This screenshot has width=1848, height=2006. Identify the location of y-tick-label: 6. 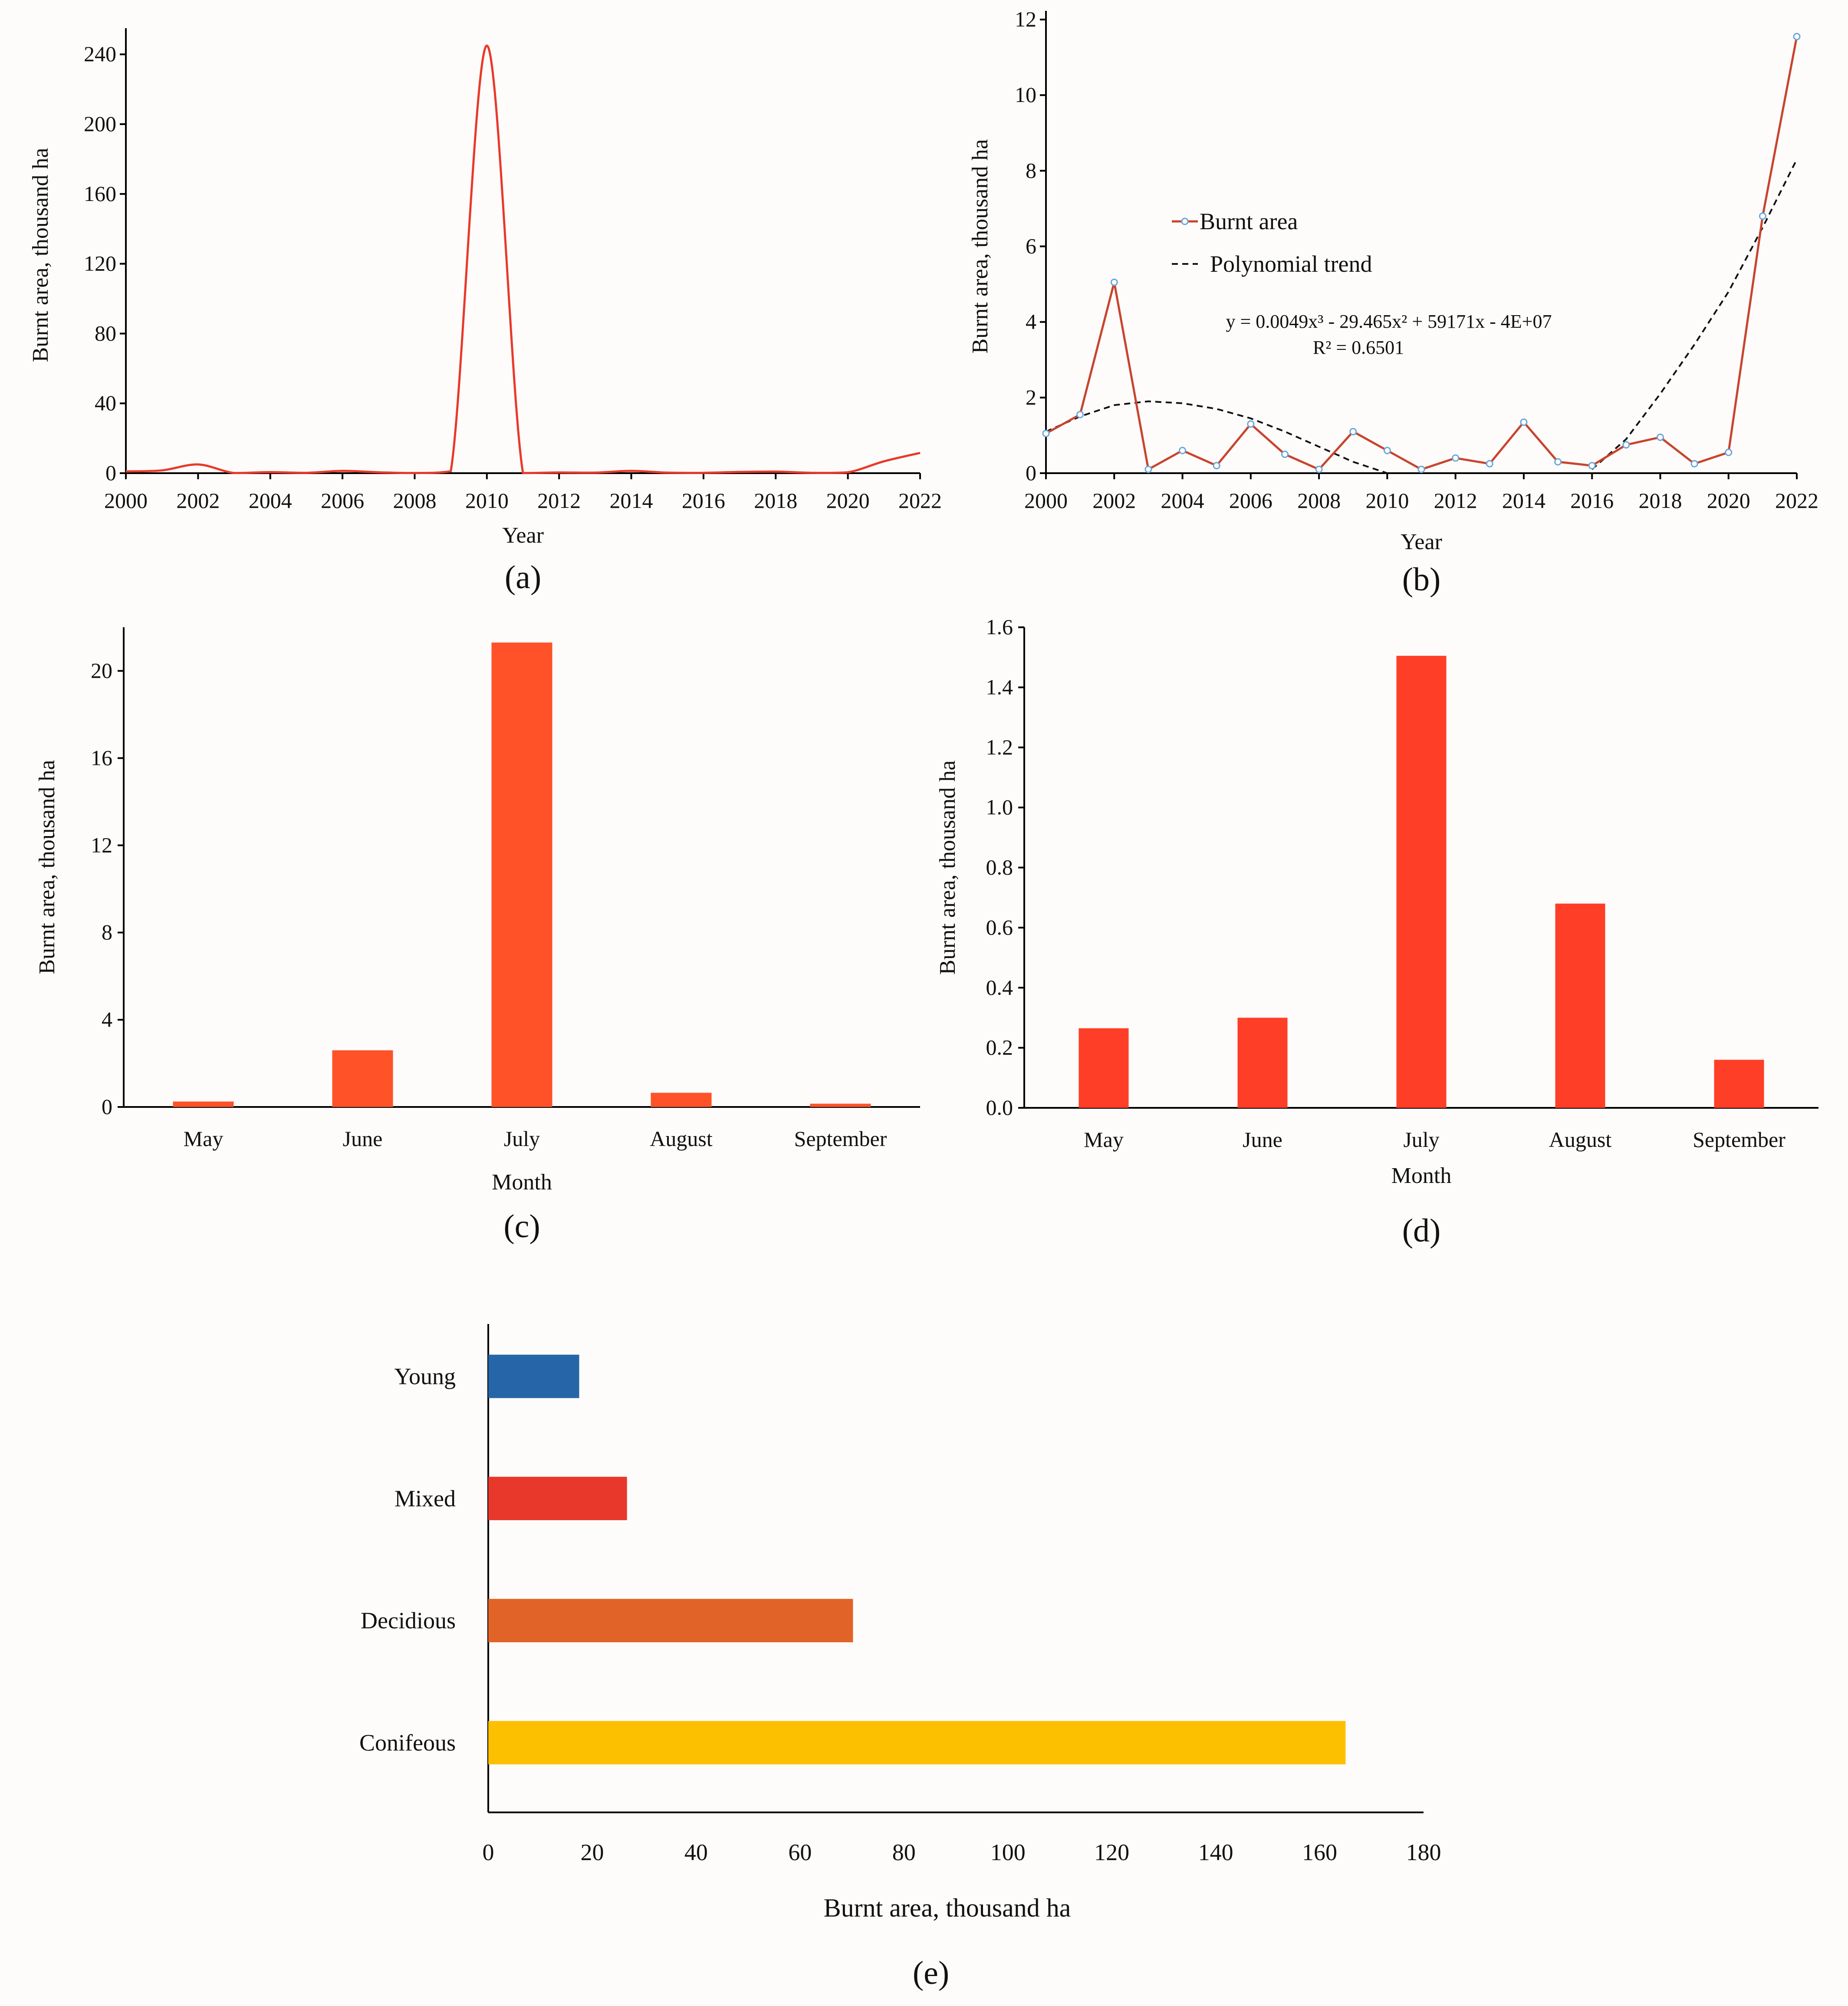
(1031, 246).